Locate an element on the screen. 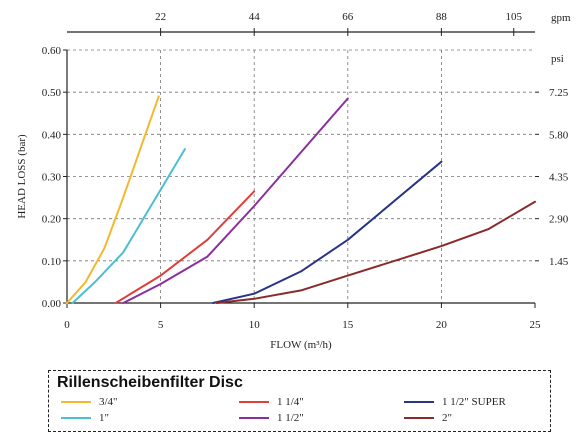 This screenshot has width=585, height=436. right-tick-label: 2.90 is located at coordinates (559, 220).